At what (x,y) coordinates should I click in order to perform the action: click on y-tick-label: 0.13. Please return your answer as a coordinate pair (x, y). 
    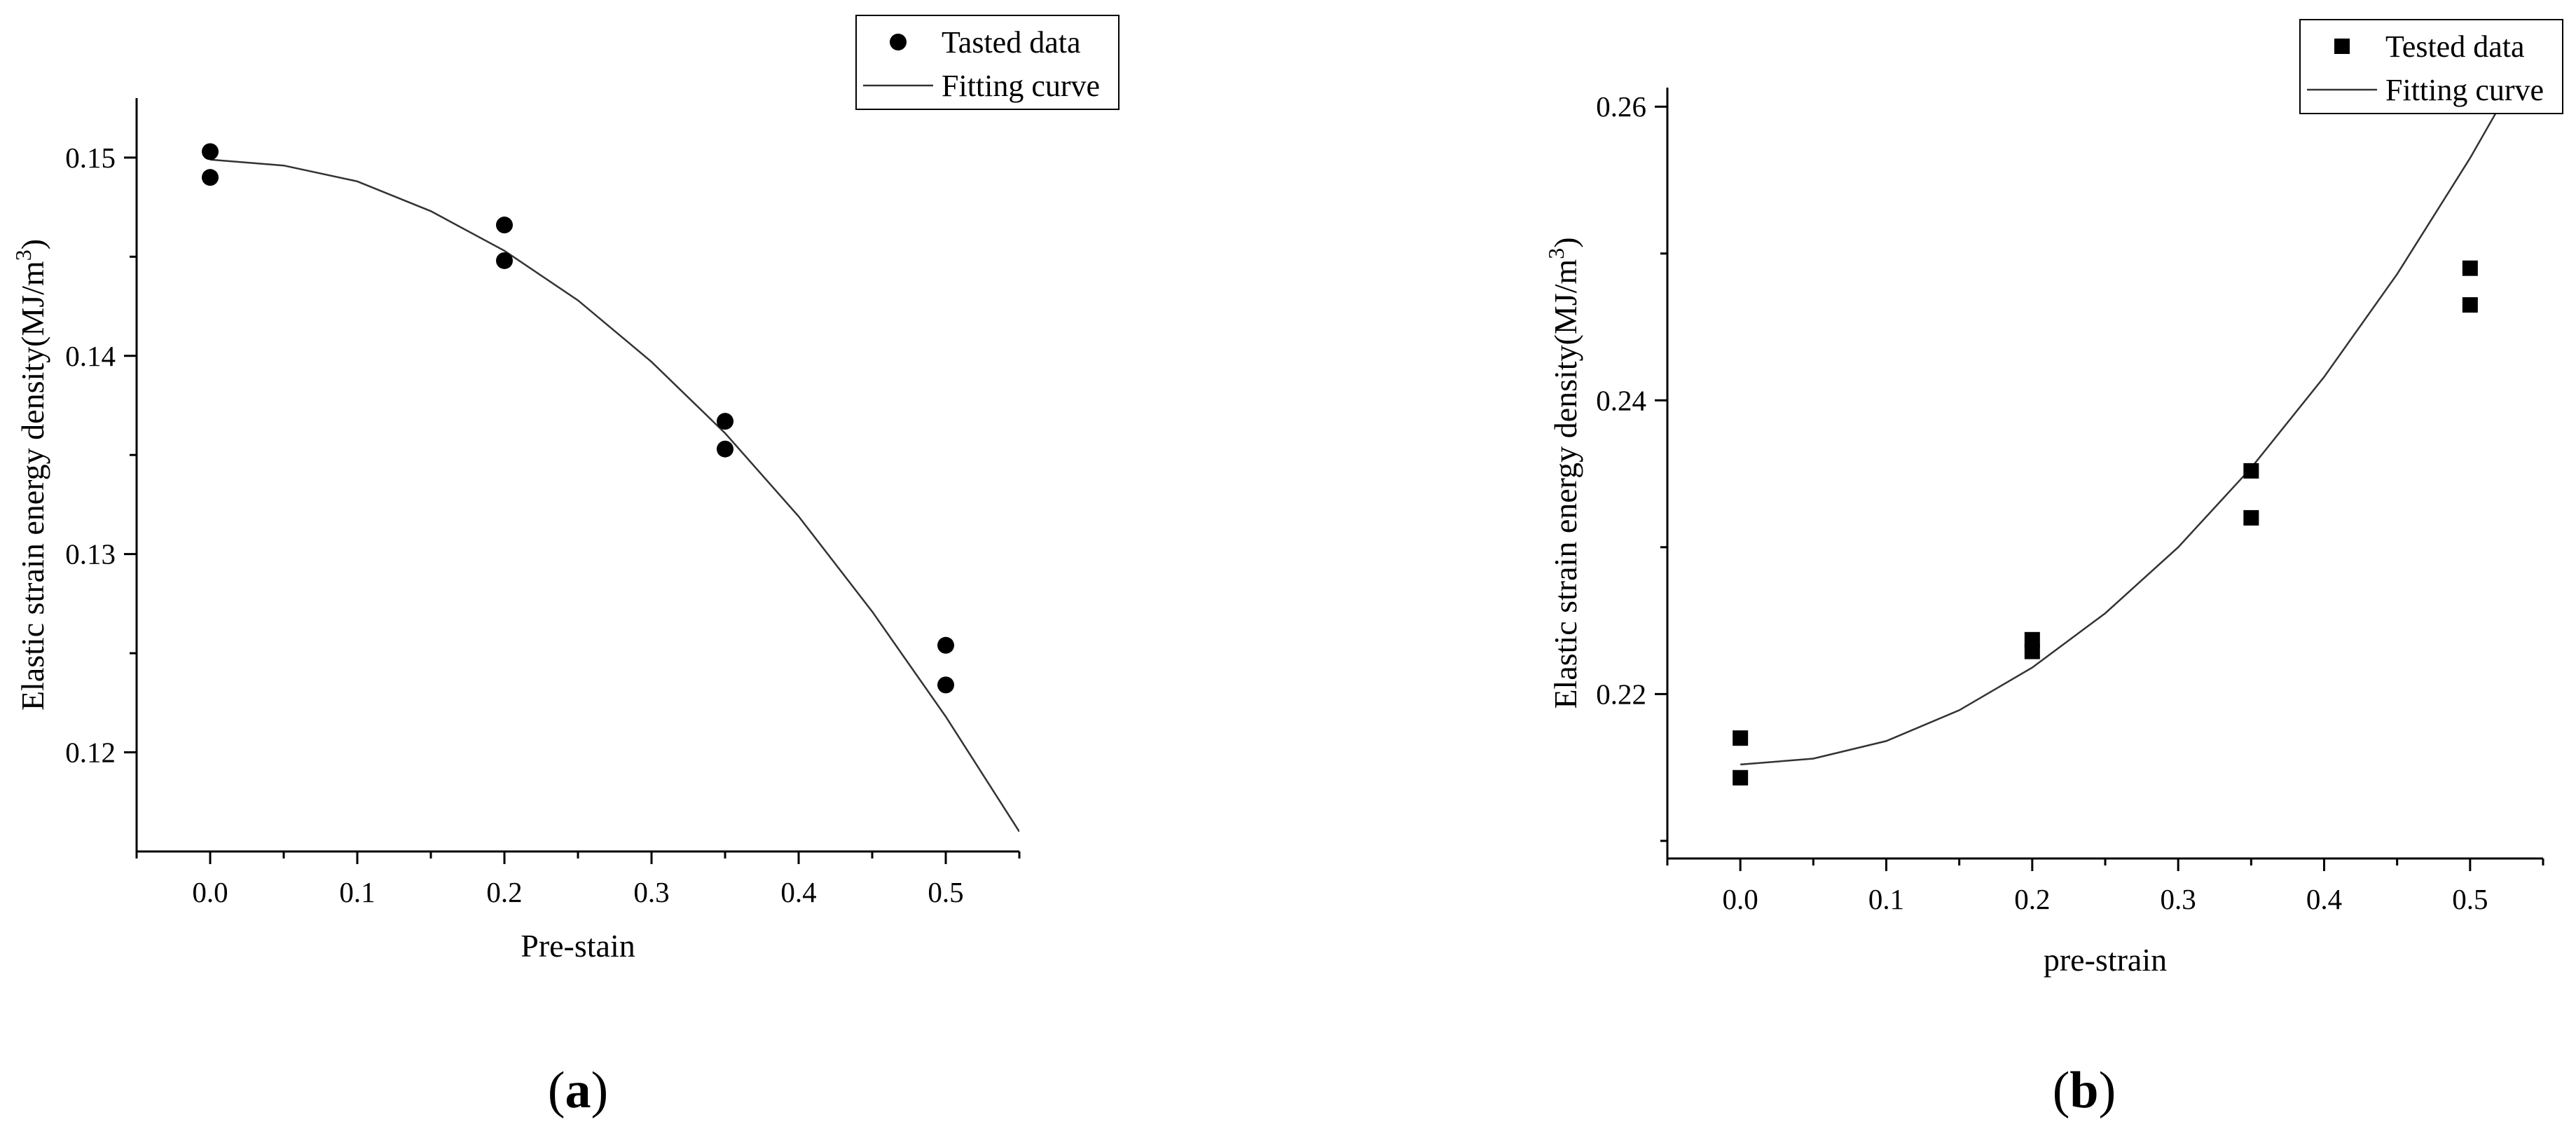
    Looking at the image, I should click on (90, 554).